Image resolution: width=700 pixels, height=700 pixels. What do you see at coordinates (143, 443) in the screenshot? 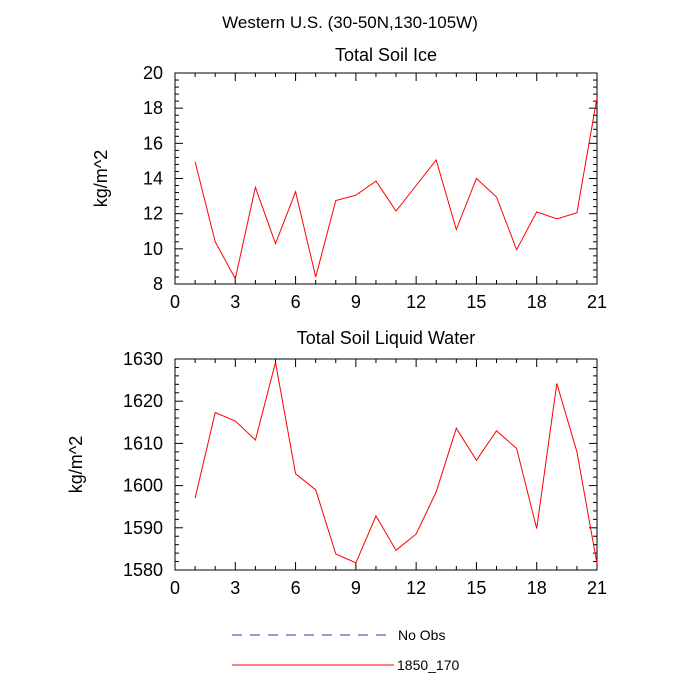
I see `y-tick-label: 1610` at bounding box center [143, 443].